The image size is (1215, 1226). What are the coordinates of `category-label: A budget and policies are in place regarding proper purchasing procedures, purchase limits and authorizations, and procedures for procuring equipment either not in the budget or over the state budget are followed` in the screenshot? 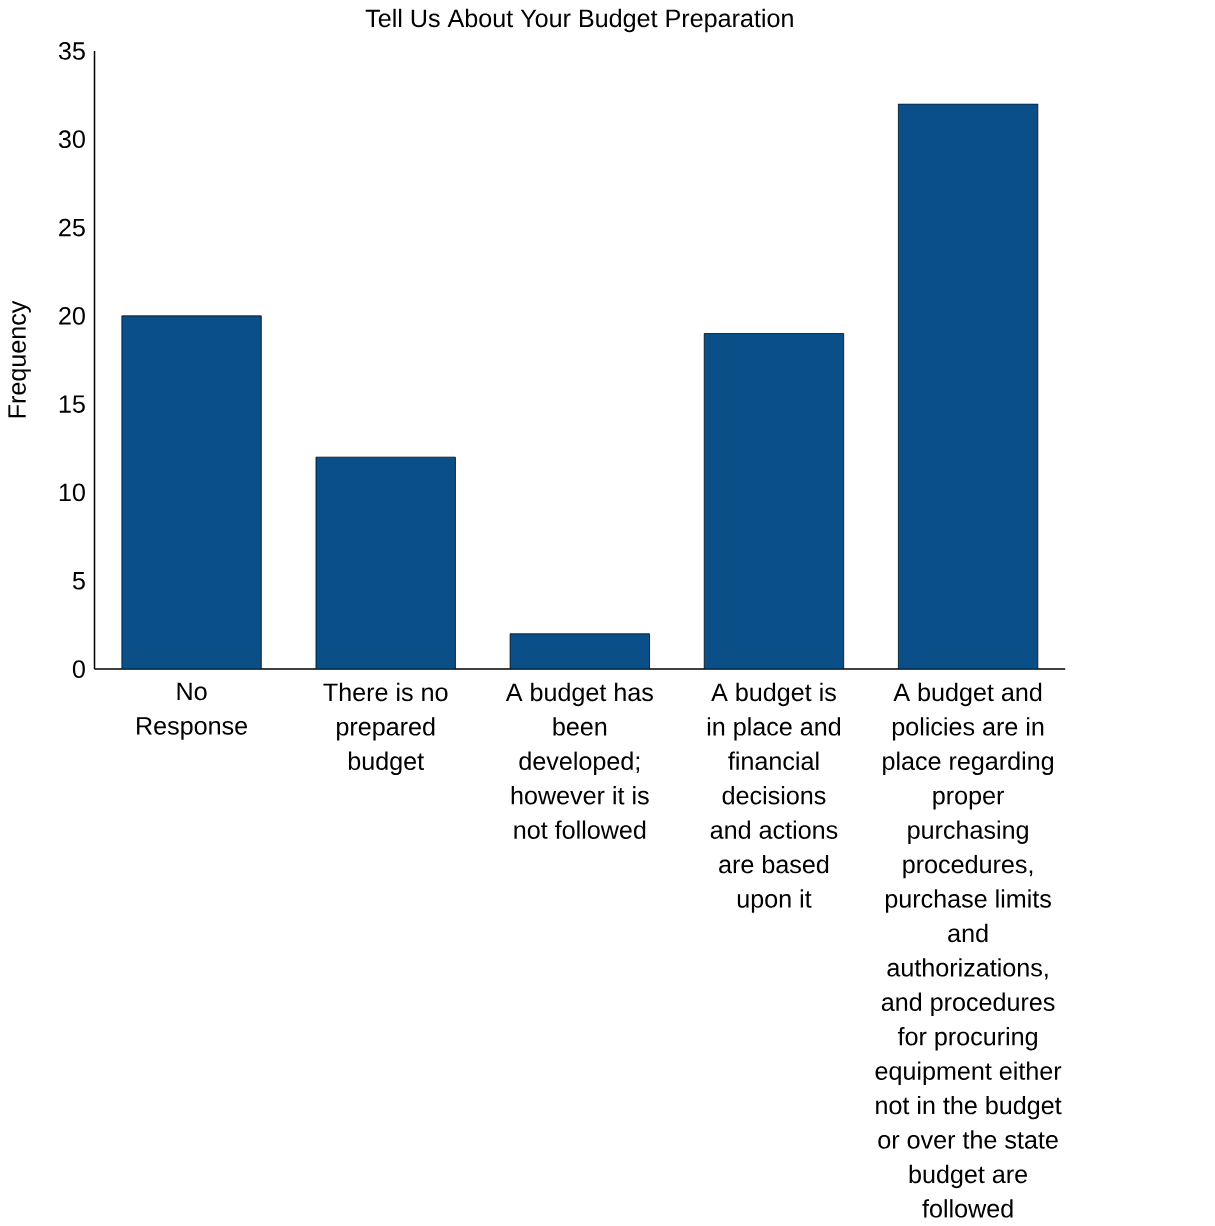 It's located at (968, 950).